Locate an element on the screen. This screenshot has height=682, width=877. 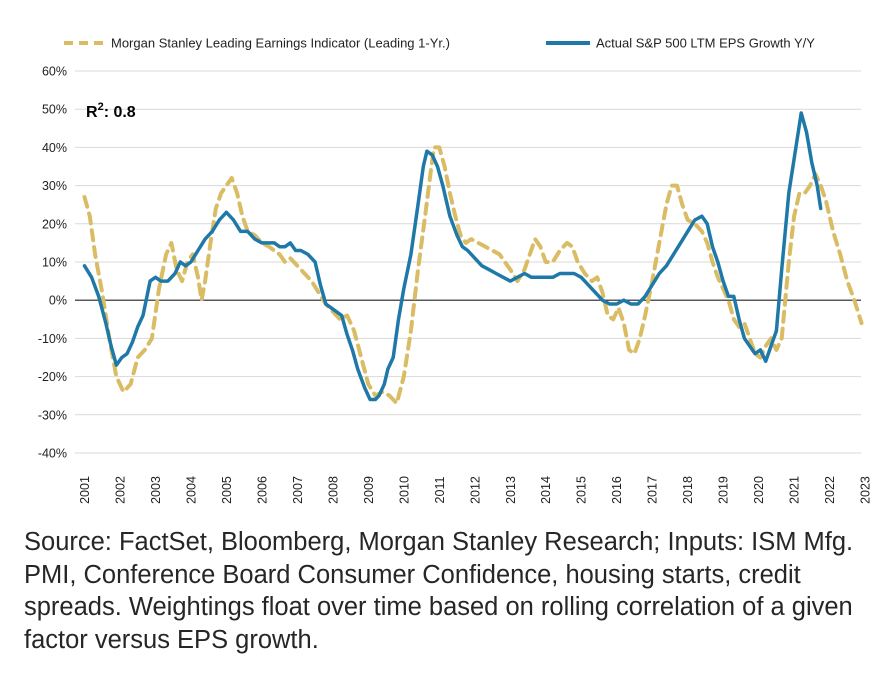
x-tick-label: 2013 is located at coordinates (511, 490).